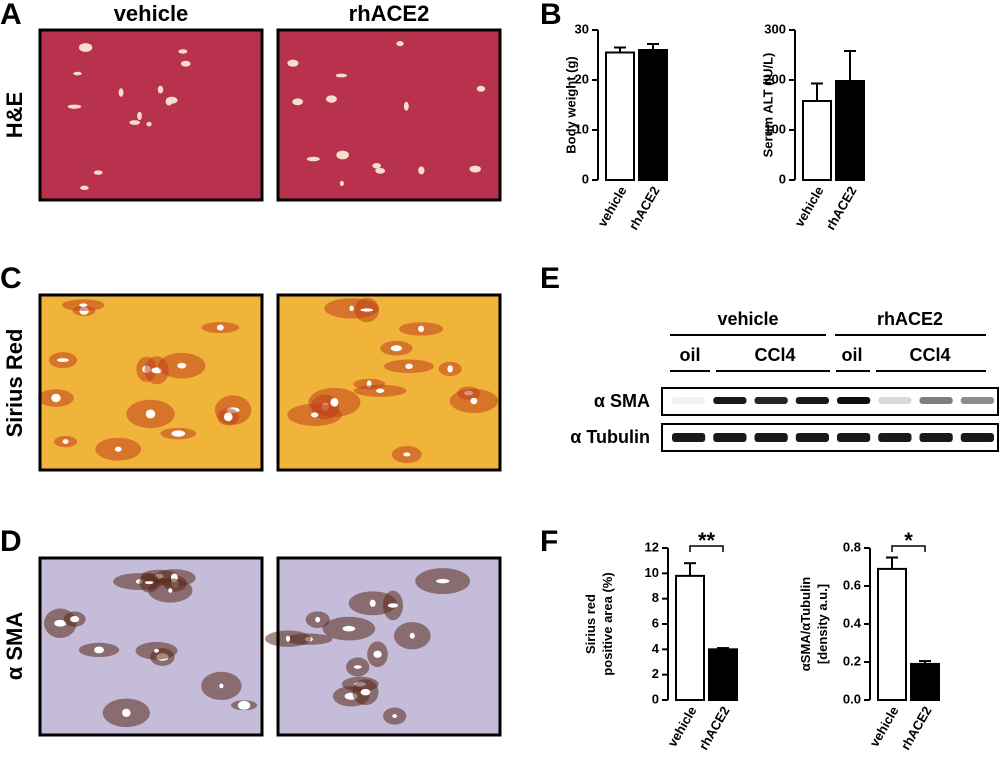 This screenshot has width=1000, height=767. What do you see at coordinates (11, 278) in the screenshot?
I see `panel-letter: C` at bounding box center [11, 278].